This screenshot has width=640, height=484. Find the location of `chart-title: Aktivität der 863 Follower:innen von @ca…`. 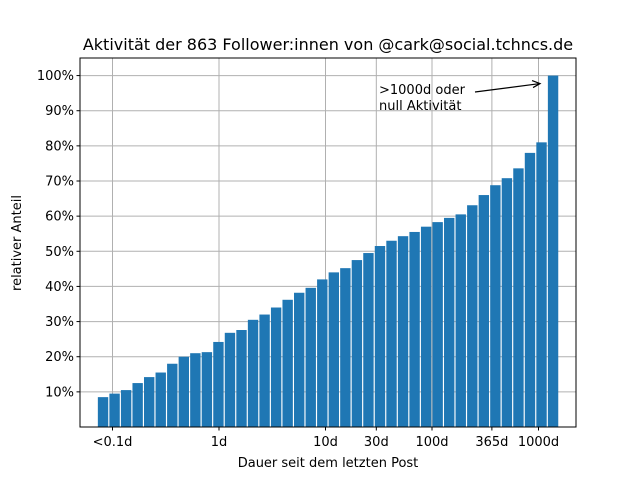

chart-title: Aktivität der 863 Follower:innen von @ca… is located at coordinates (328, 44).